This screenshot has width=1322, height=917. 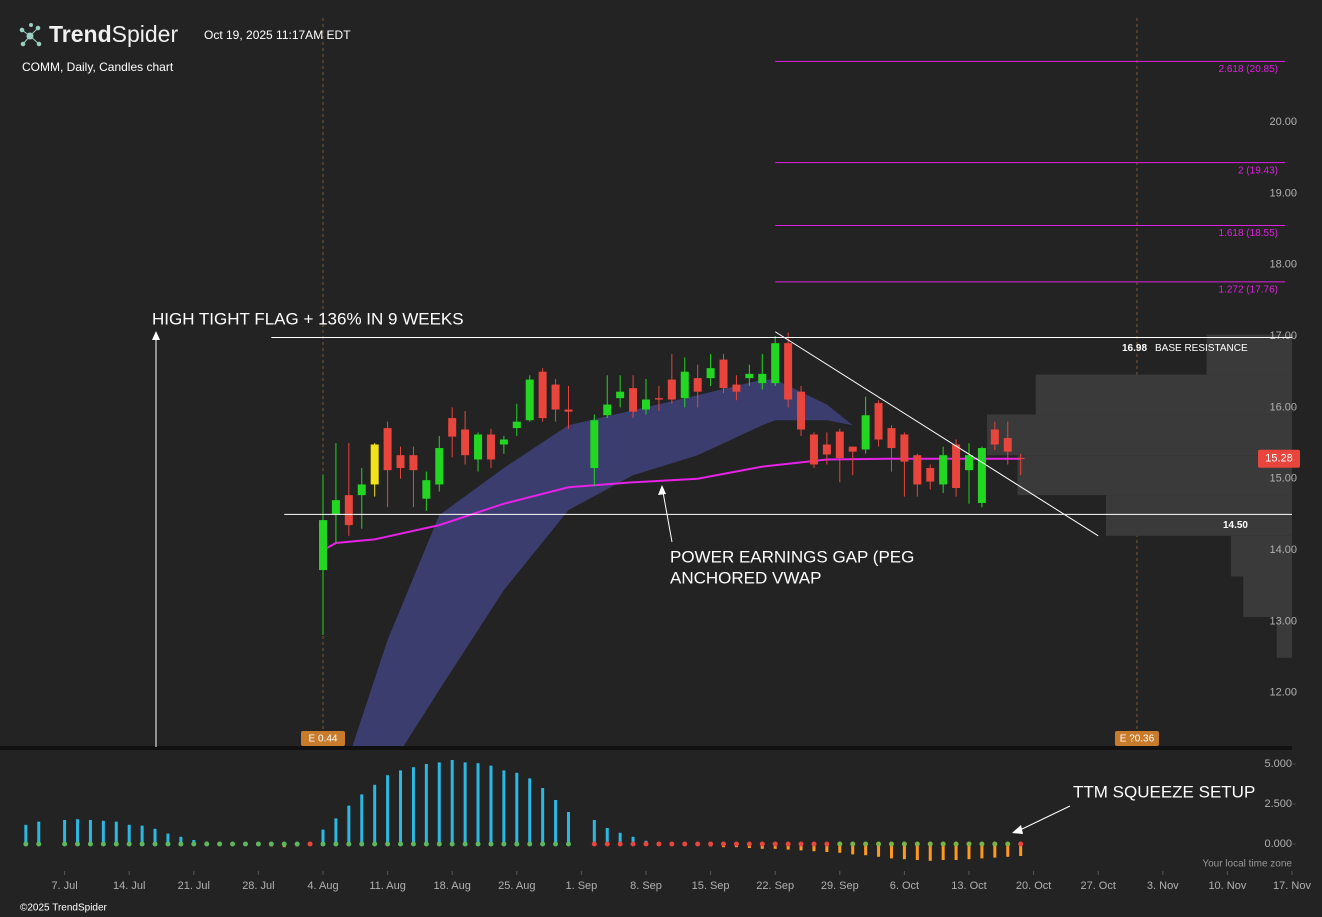 I want to click on y-tick-label: 20.00, so click(x=1283, y=122).